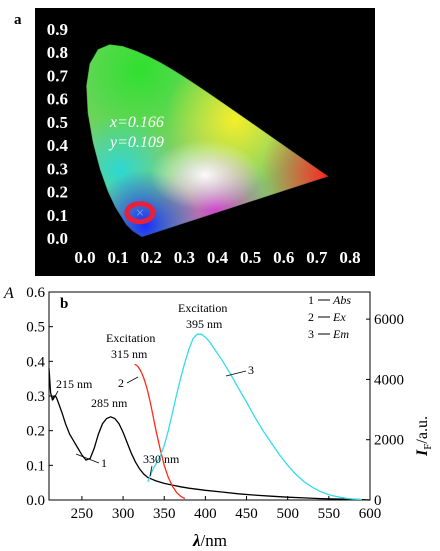 The width and height of the screenshot is (440, 551). What do you see at coordinates (287, 514) in the screenshot?
I see `bottom-tick-label: 500` at bounding box center [287, 514].